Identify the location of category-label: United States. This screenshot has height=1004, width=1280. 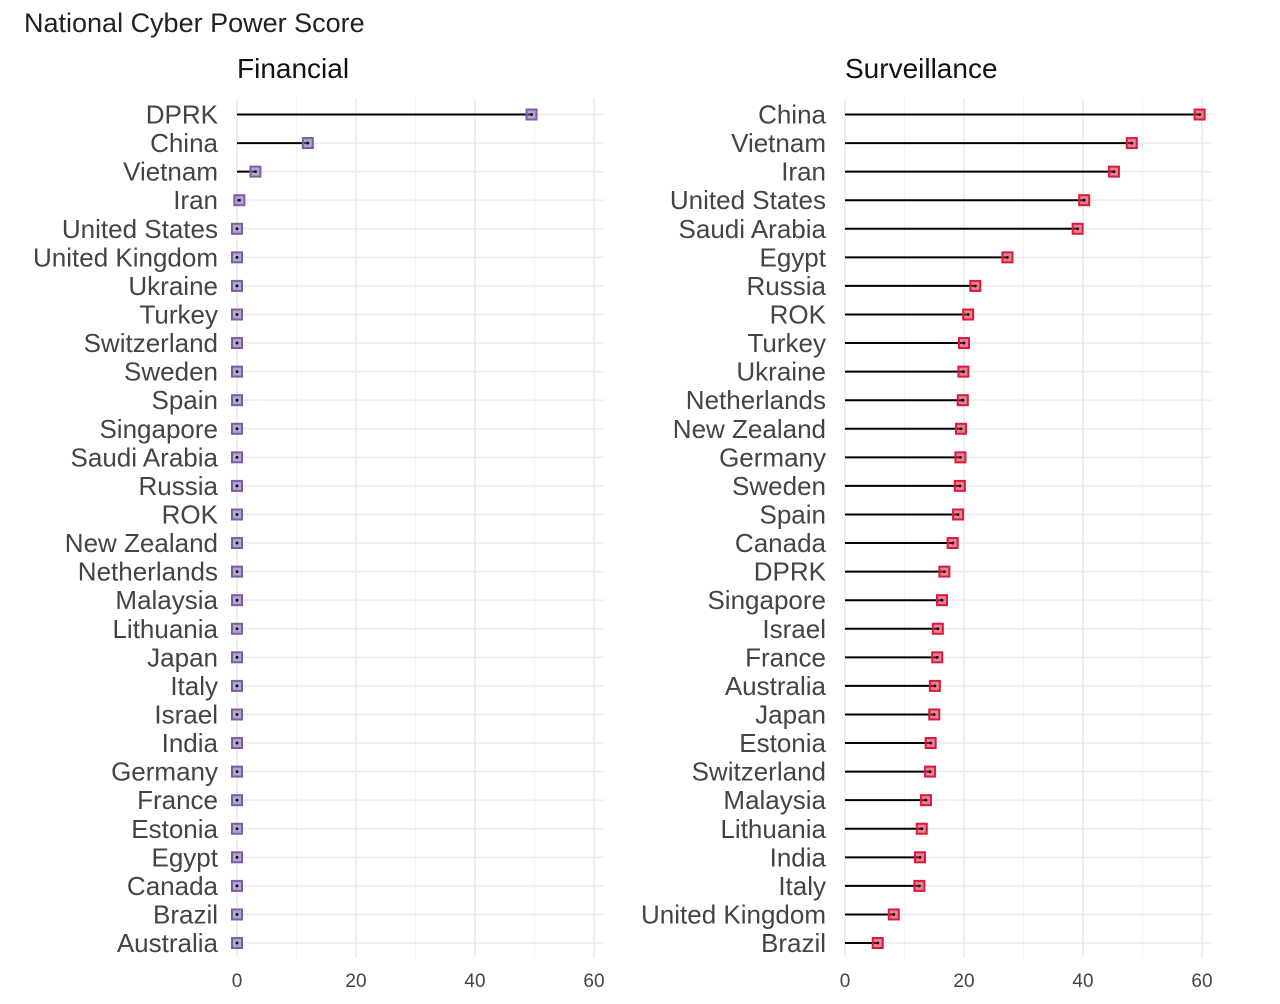
(748, 200).